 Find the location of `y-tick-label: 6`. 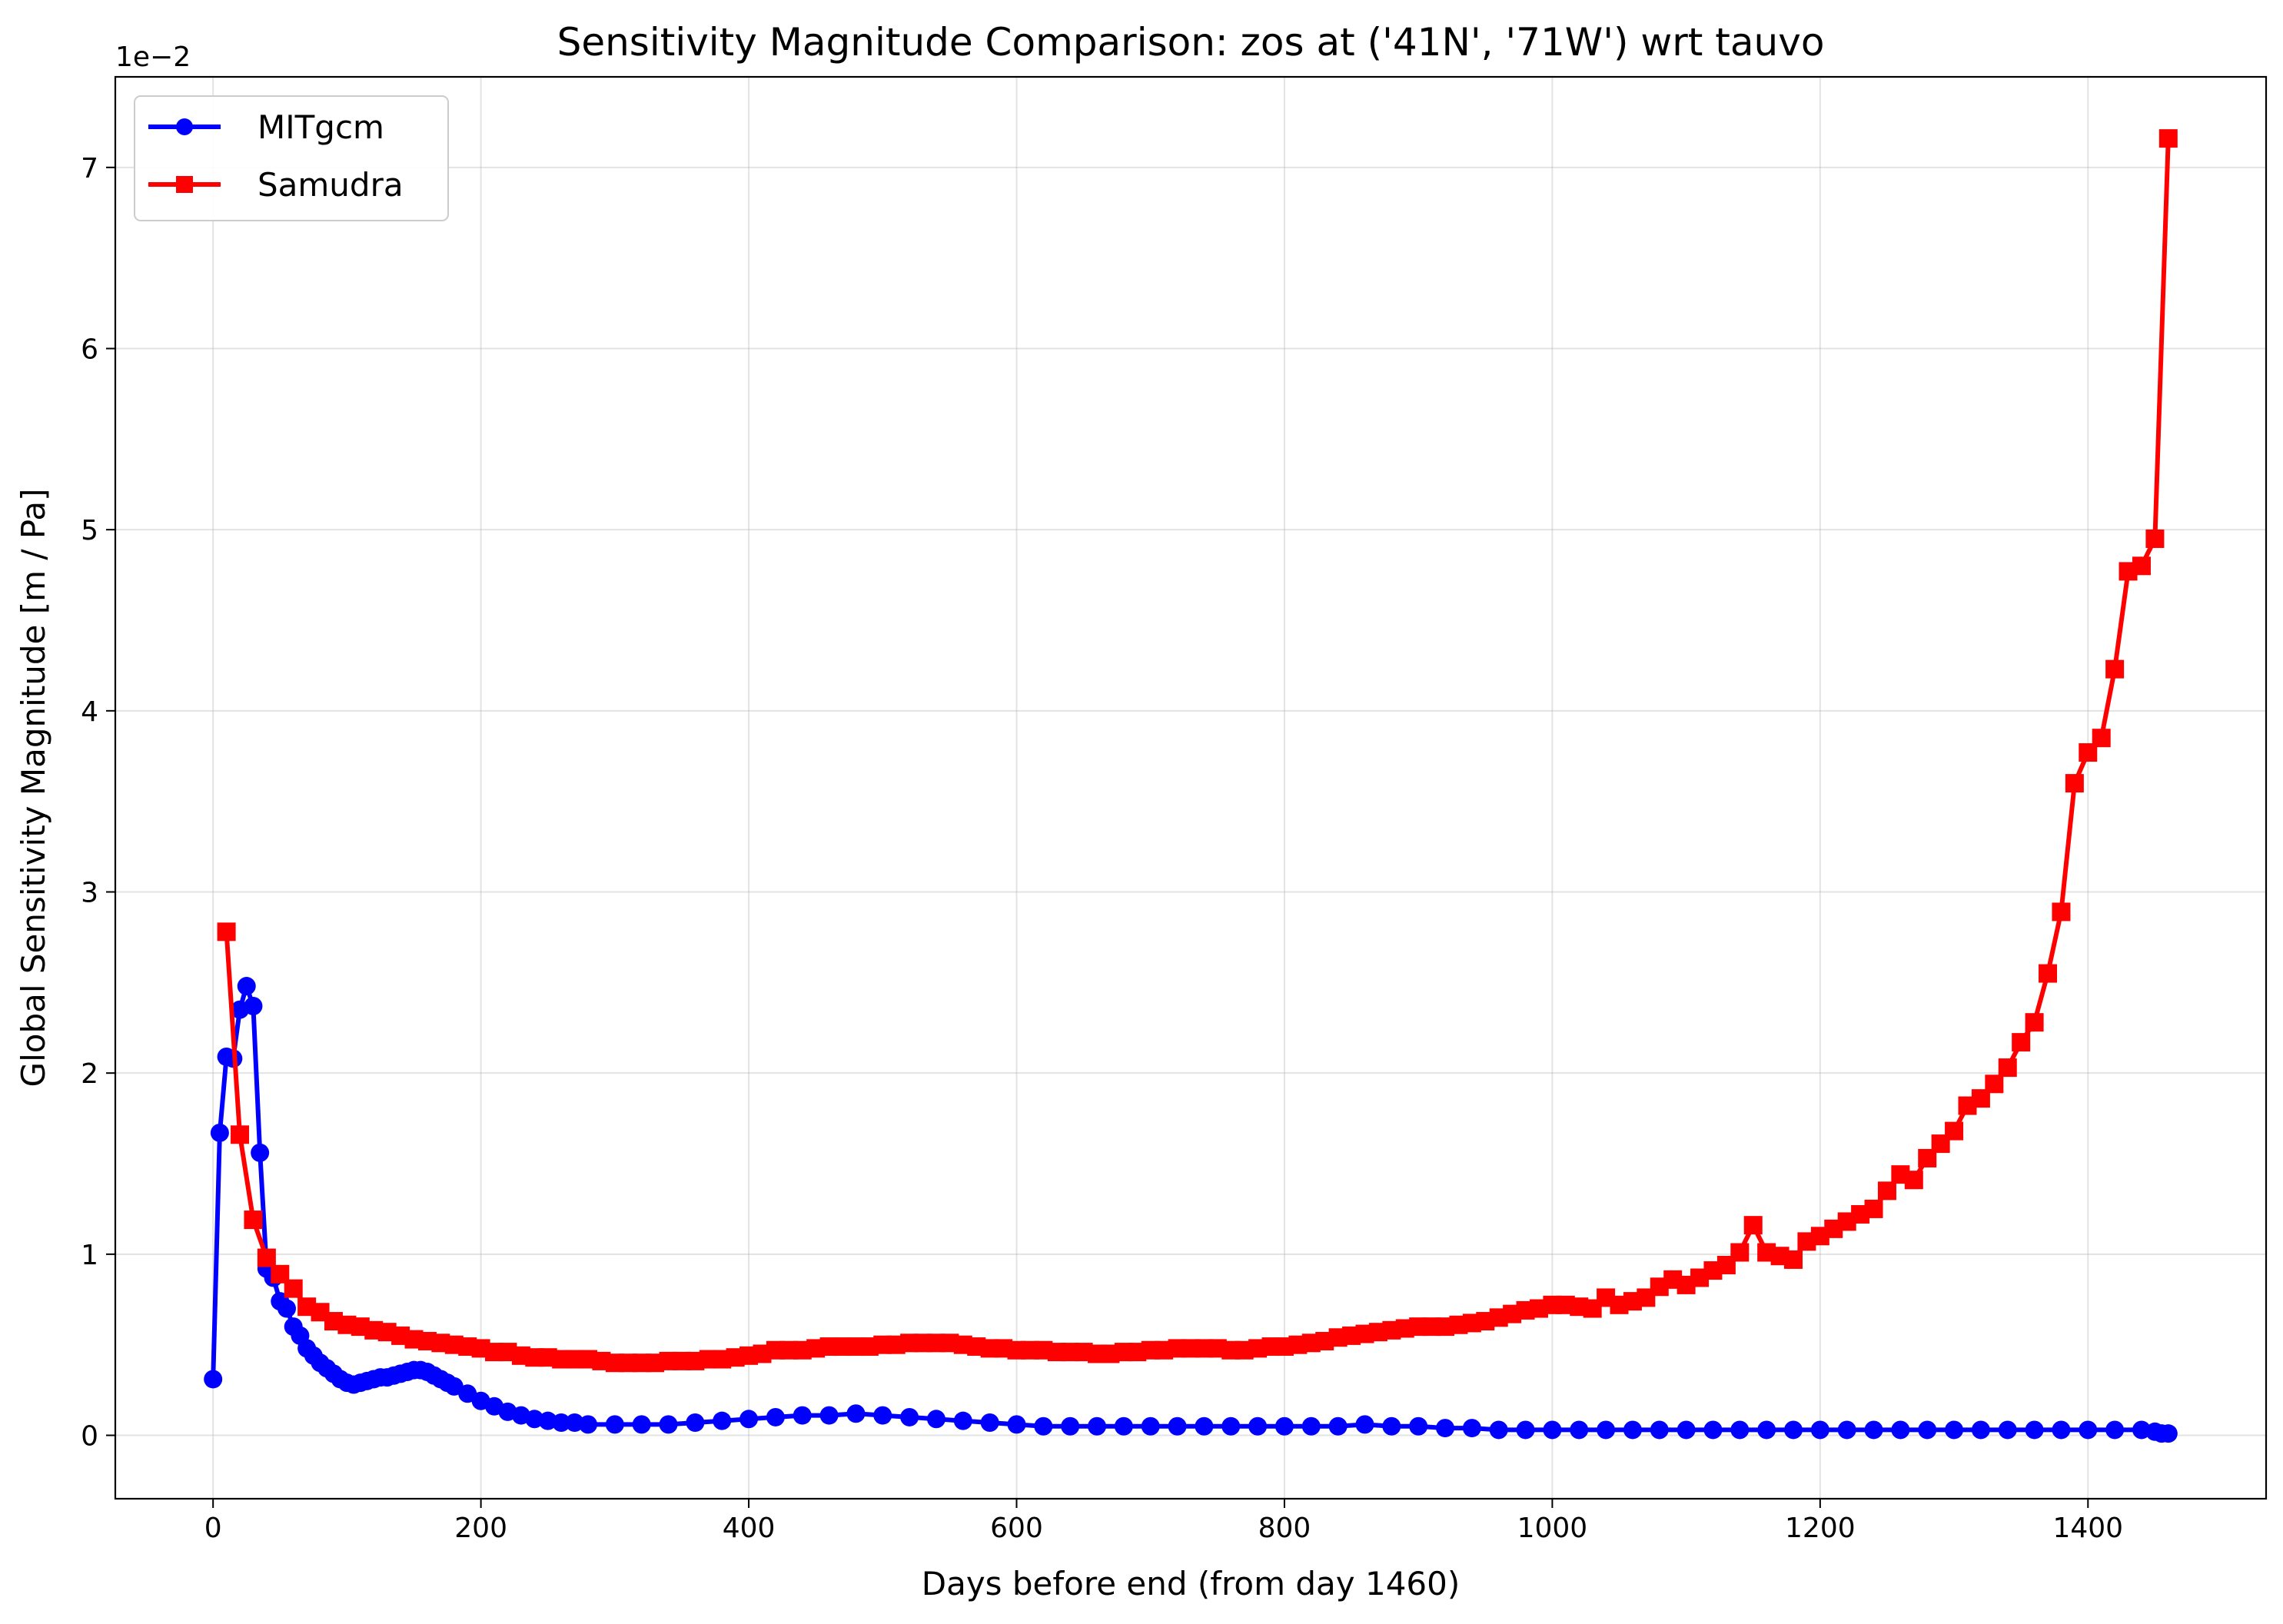

y-tick-label: 6 is located at coordinates (89, 350).